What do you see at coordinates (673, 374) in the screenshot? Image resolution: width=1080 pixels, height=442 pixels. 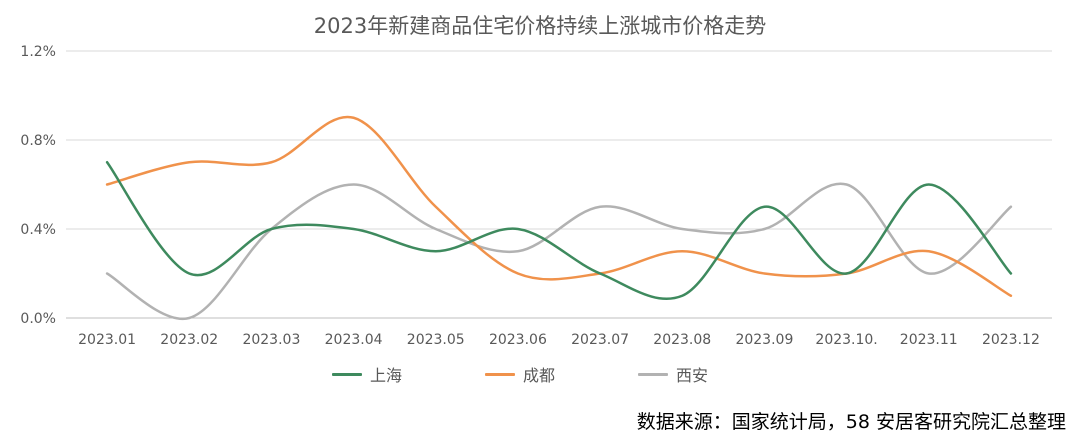 I see `legend-item-xian: 西安` at bounding box center [673, 374].